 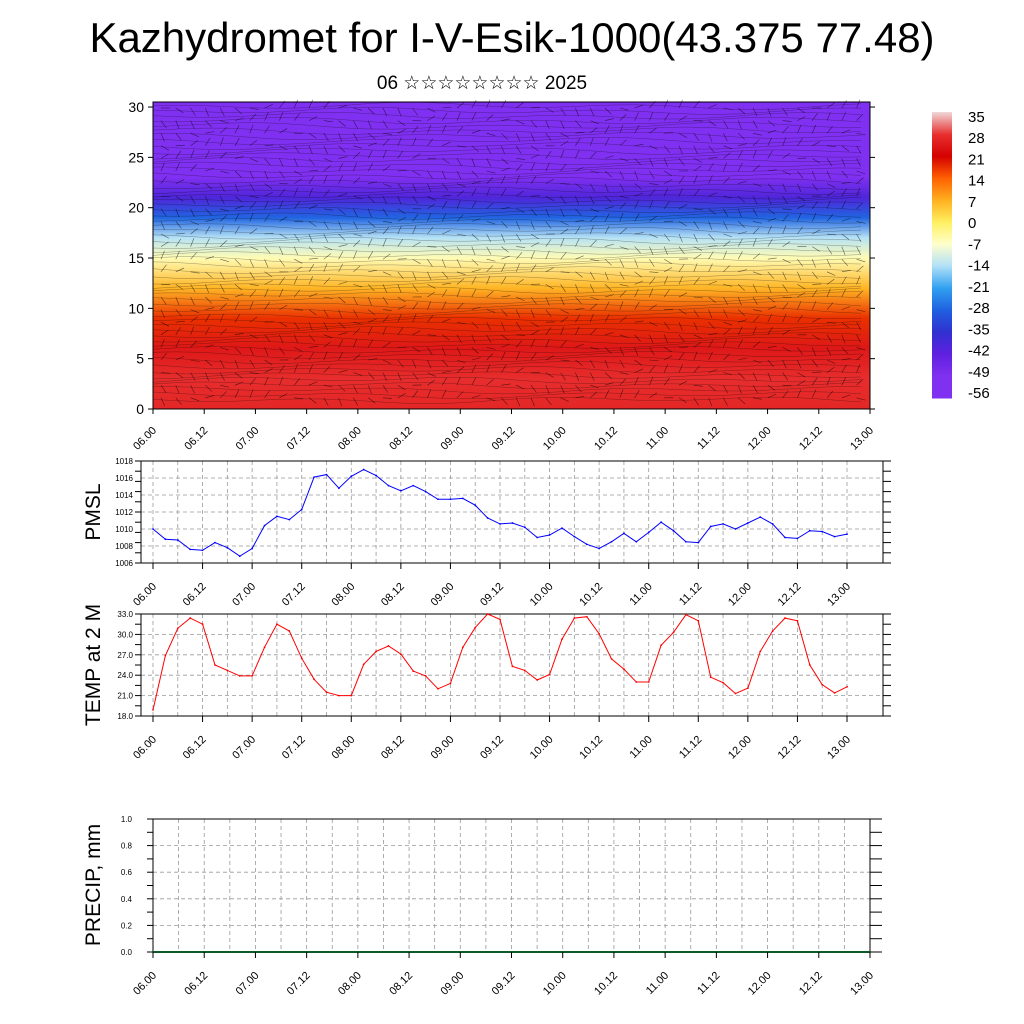 I want to click on precip-axis-label: PRECIP, mm, so click(x=93, y=885).